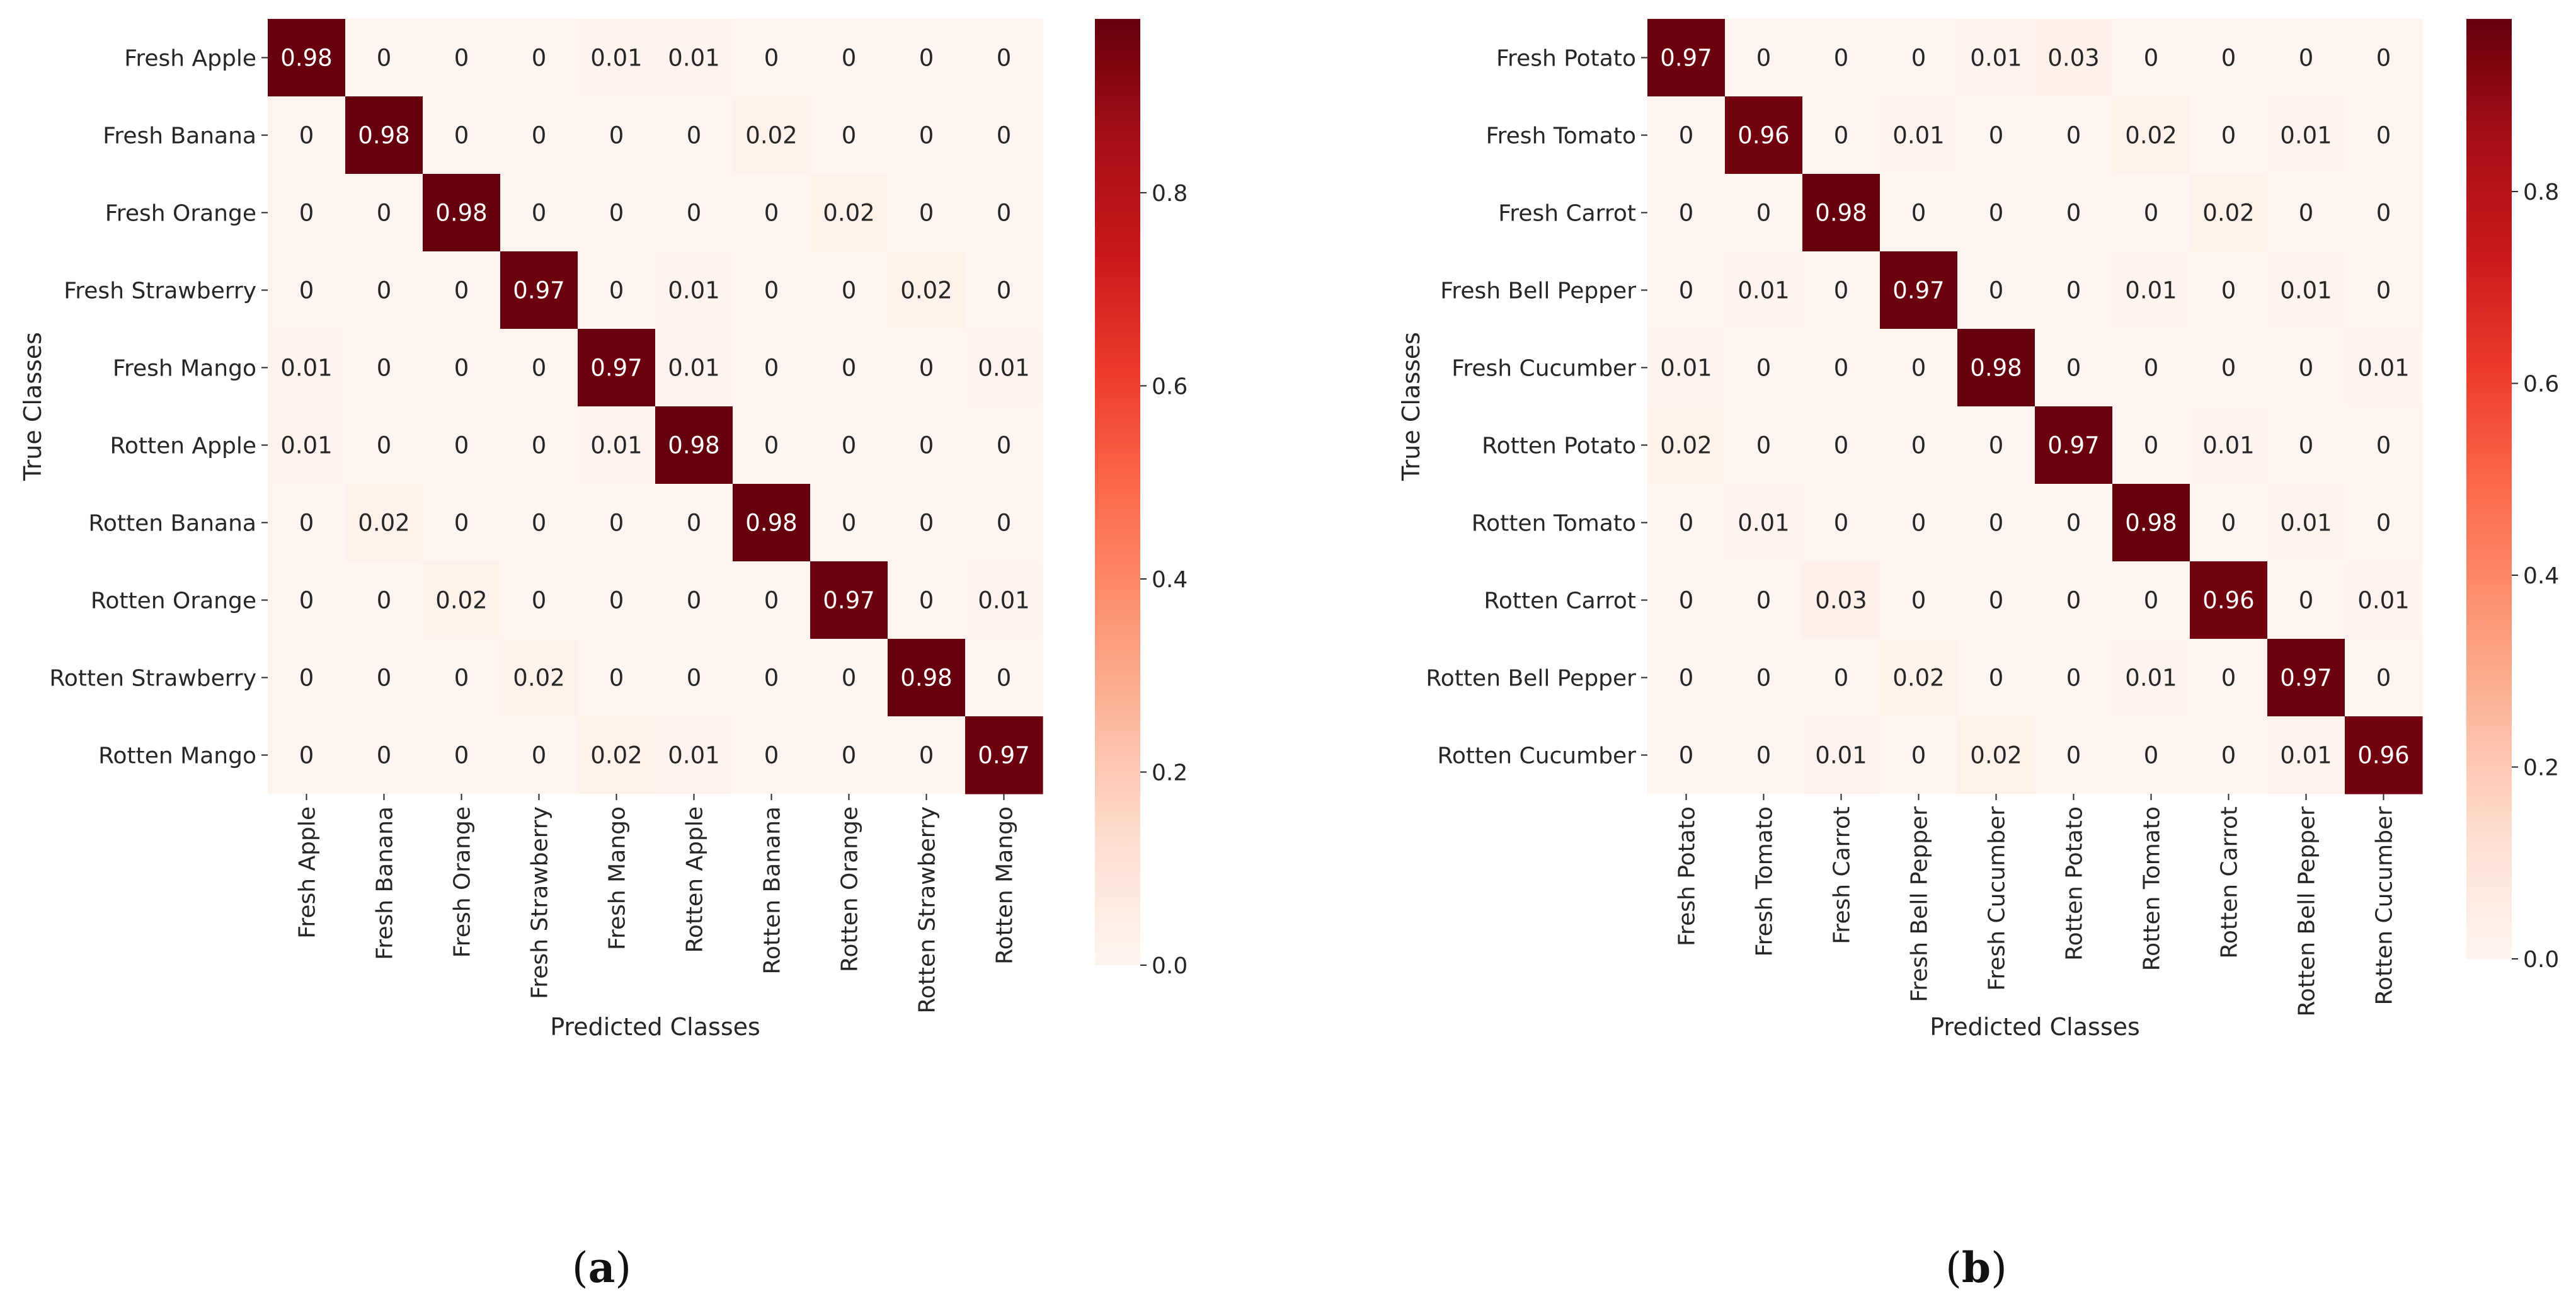 The height and width of the screenshot is (1306, 2576). I want to click on y-tick-label: Fresh Strawberry, so click(160, 291).